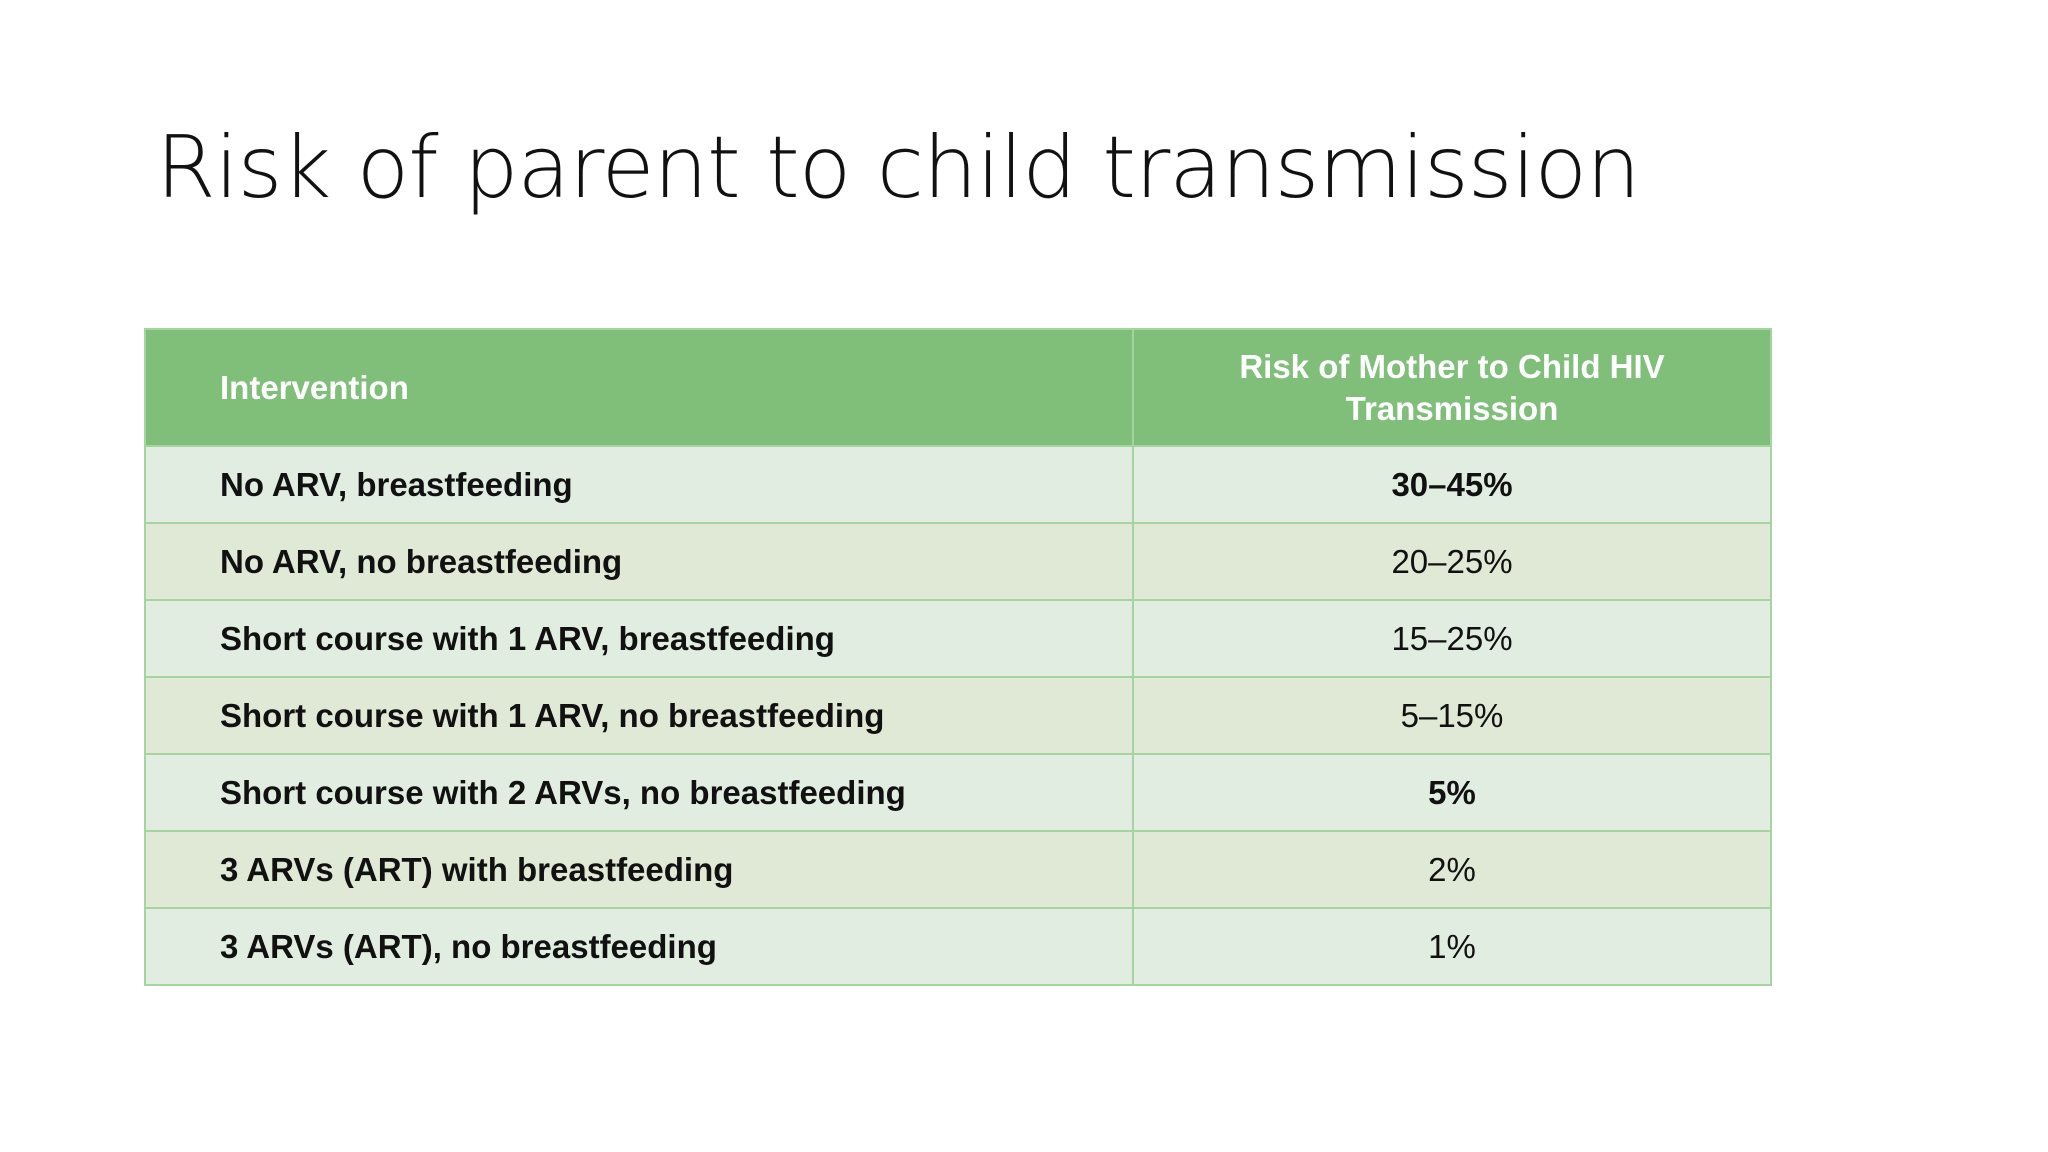 This screenshot has width=2048, height=1152. I want to click on row: No ARV, breastfeeding 30–45%, so click(958, 484).